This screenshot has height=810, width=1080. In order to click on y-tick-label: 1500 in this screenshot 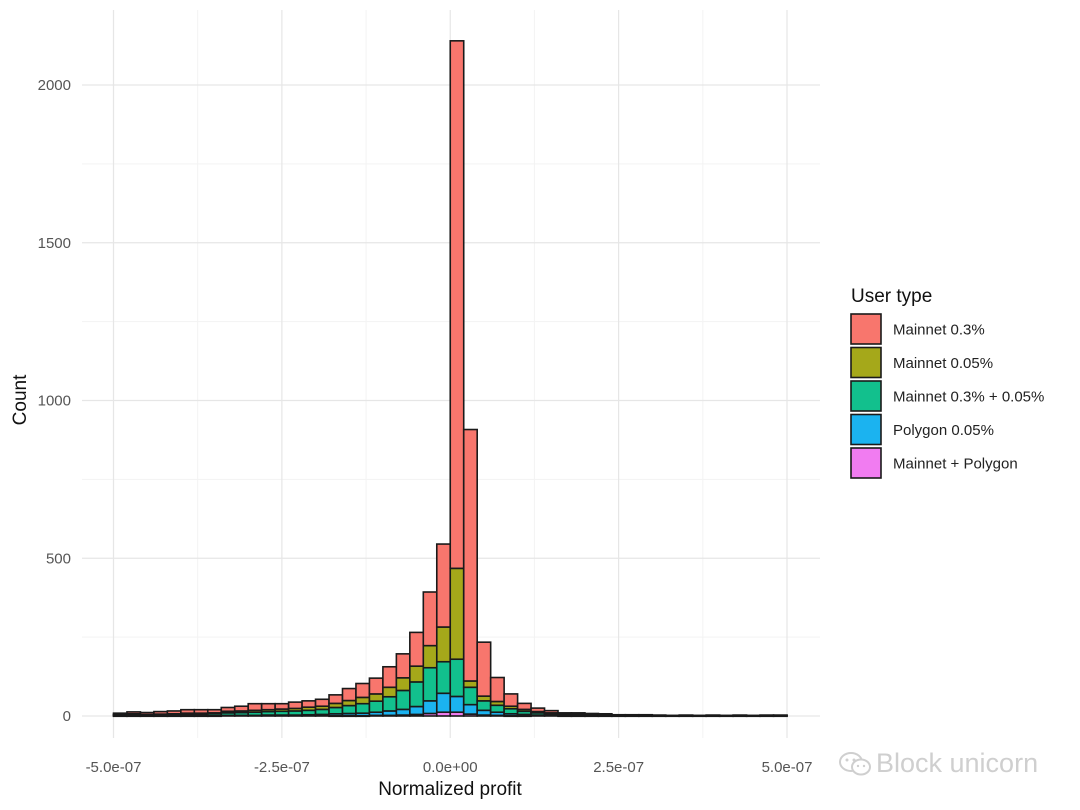, I will do `click(54, 243)`.